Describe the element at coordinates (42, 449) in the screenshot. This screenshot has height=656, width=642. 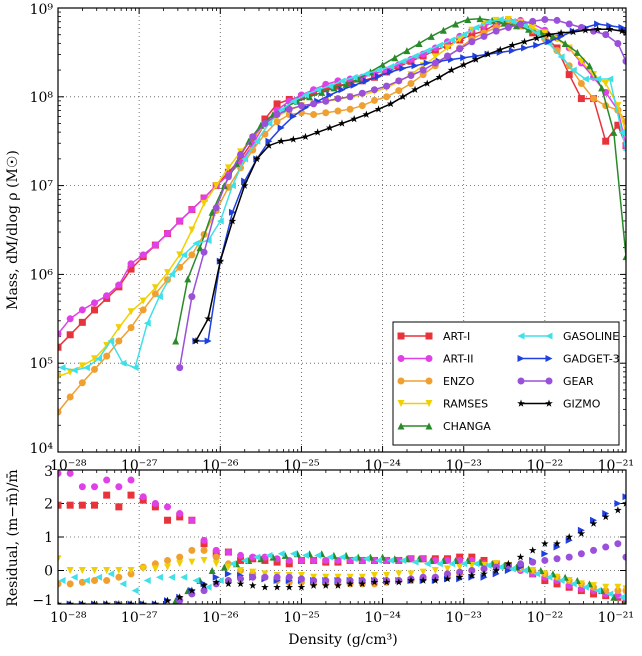
I see `top-y-tick-label: 10⁴` at that location.